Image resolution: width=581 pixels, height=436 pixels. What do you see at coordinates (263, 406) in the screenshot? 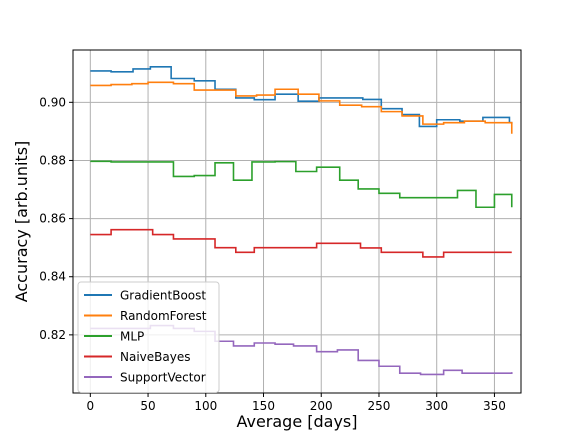
I see `x-tick-label: 150` at bounding box center [263, 406].